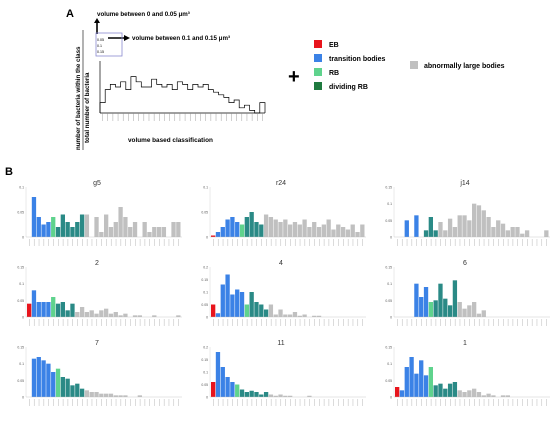  Describe the element at coordinates (326, 72) in the screenshot. I see `legend-item-rb: RB` at that location.